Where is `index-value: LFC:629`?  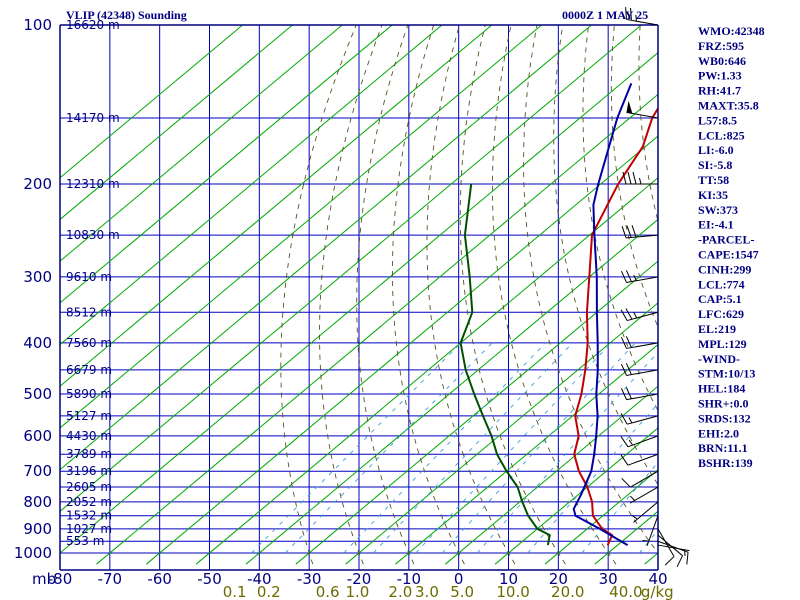 index-value: LFC:629 is located at coordinates (721, 314).